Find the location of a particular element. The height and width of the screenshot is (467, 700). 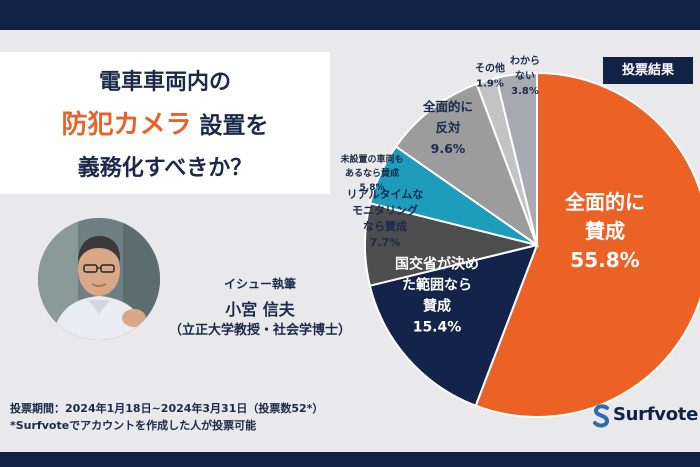

pie-slice-value: 15.4% is located at coordinates (437, 328).